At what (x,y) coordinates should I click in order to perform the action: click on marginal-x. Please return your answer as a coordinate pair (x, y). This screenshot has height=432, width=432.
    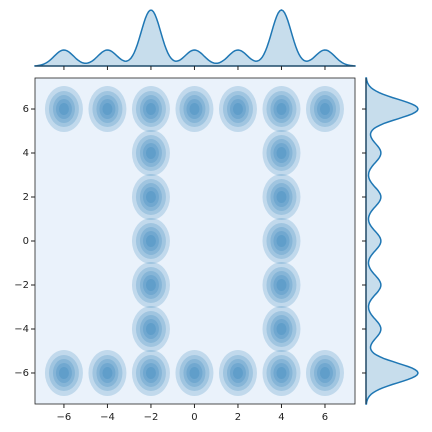
    Looking at the image, I should click on (195, 38).